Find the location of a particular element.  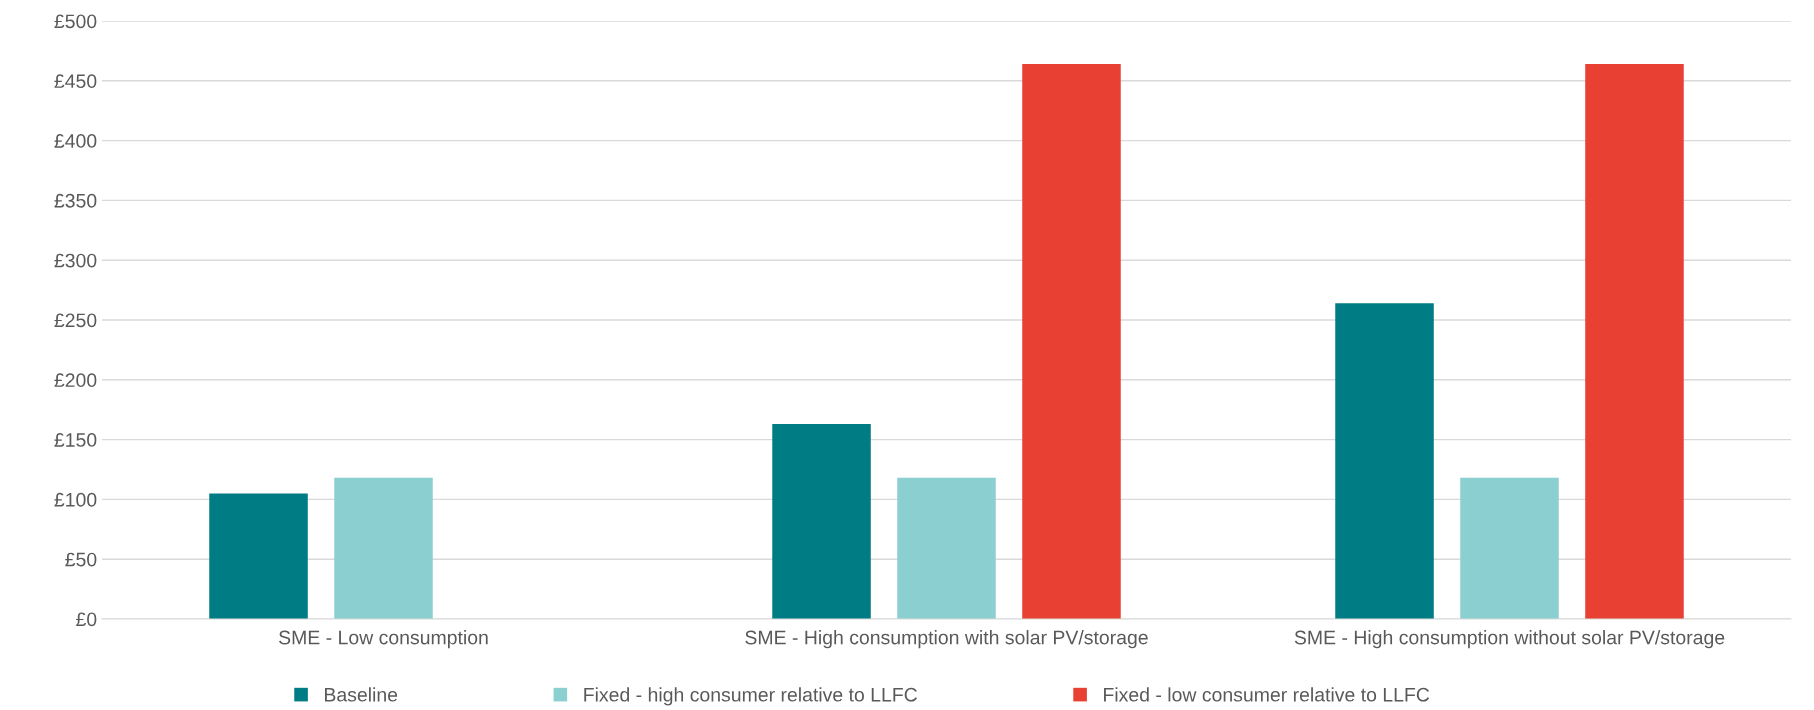

legend-label: Baseline is located at coordinates (361, 694).